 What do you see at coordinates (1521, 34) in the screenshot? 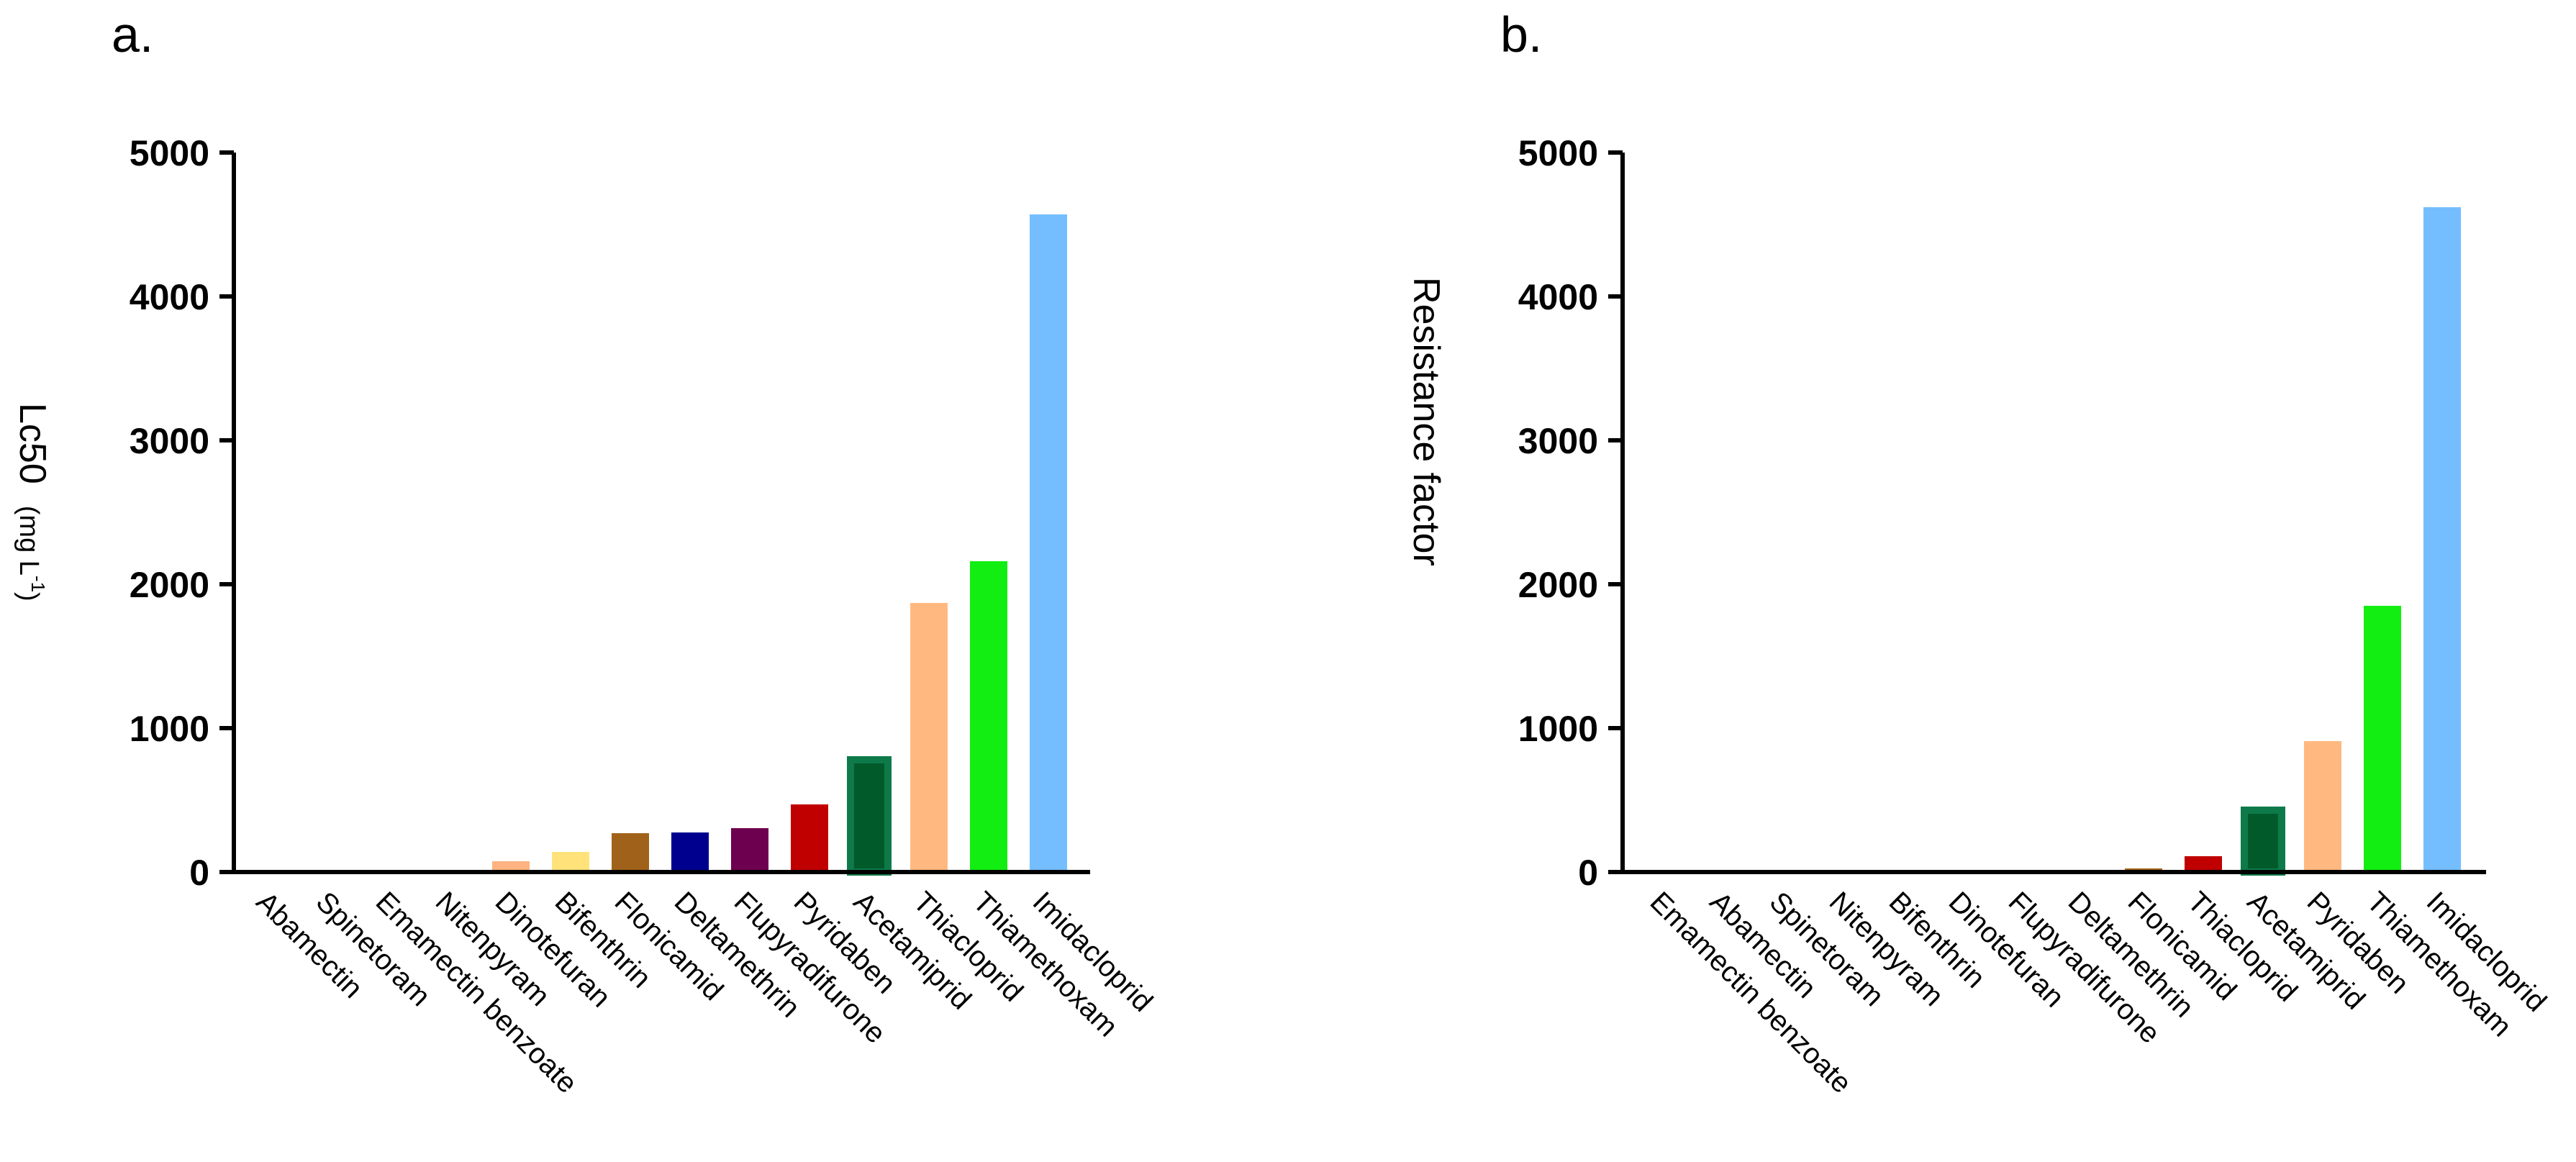
I see `panel-label-b: b.` at bounding box center [1521, 34].